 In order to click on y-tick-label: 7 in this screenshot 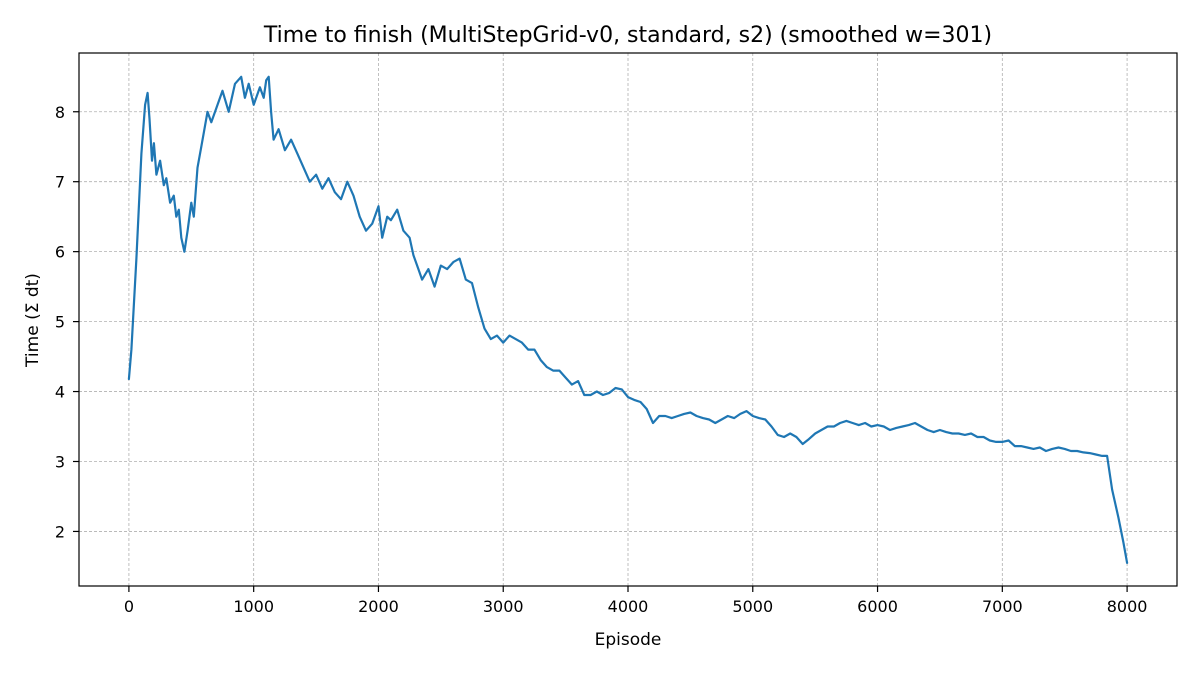, I will do `click(60, 182)`.